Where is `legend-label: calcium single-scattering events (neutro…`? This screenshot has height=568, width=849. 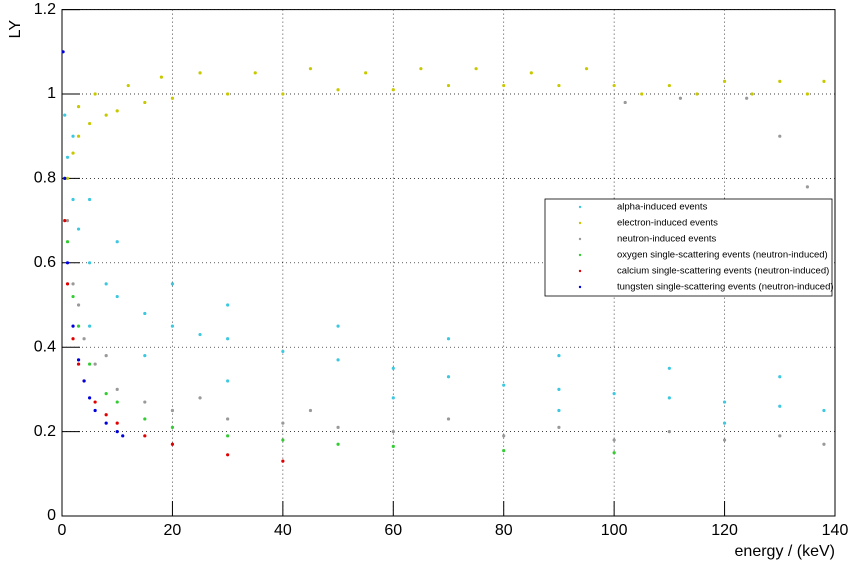
legend-label: calcium single-scattering events (neutro… is located at coordinates (723, 271).